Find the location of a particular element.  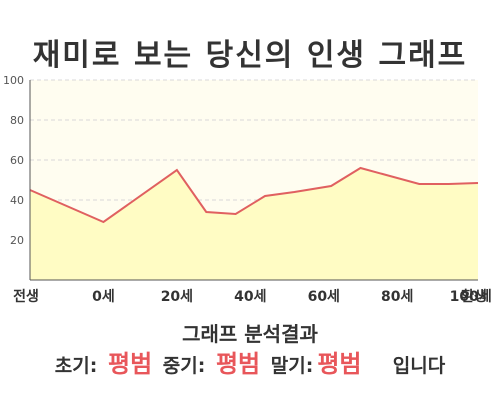

early-label: 초기: is located at coordinates (76, 366).